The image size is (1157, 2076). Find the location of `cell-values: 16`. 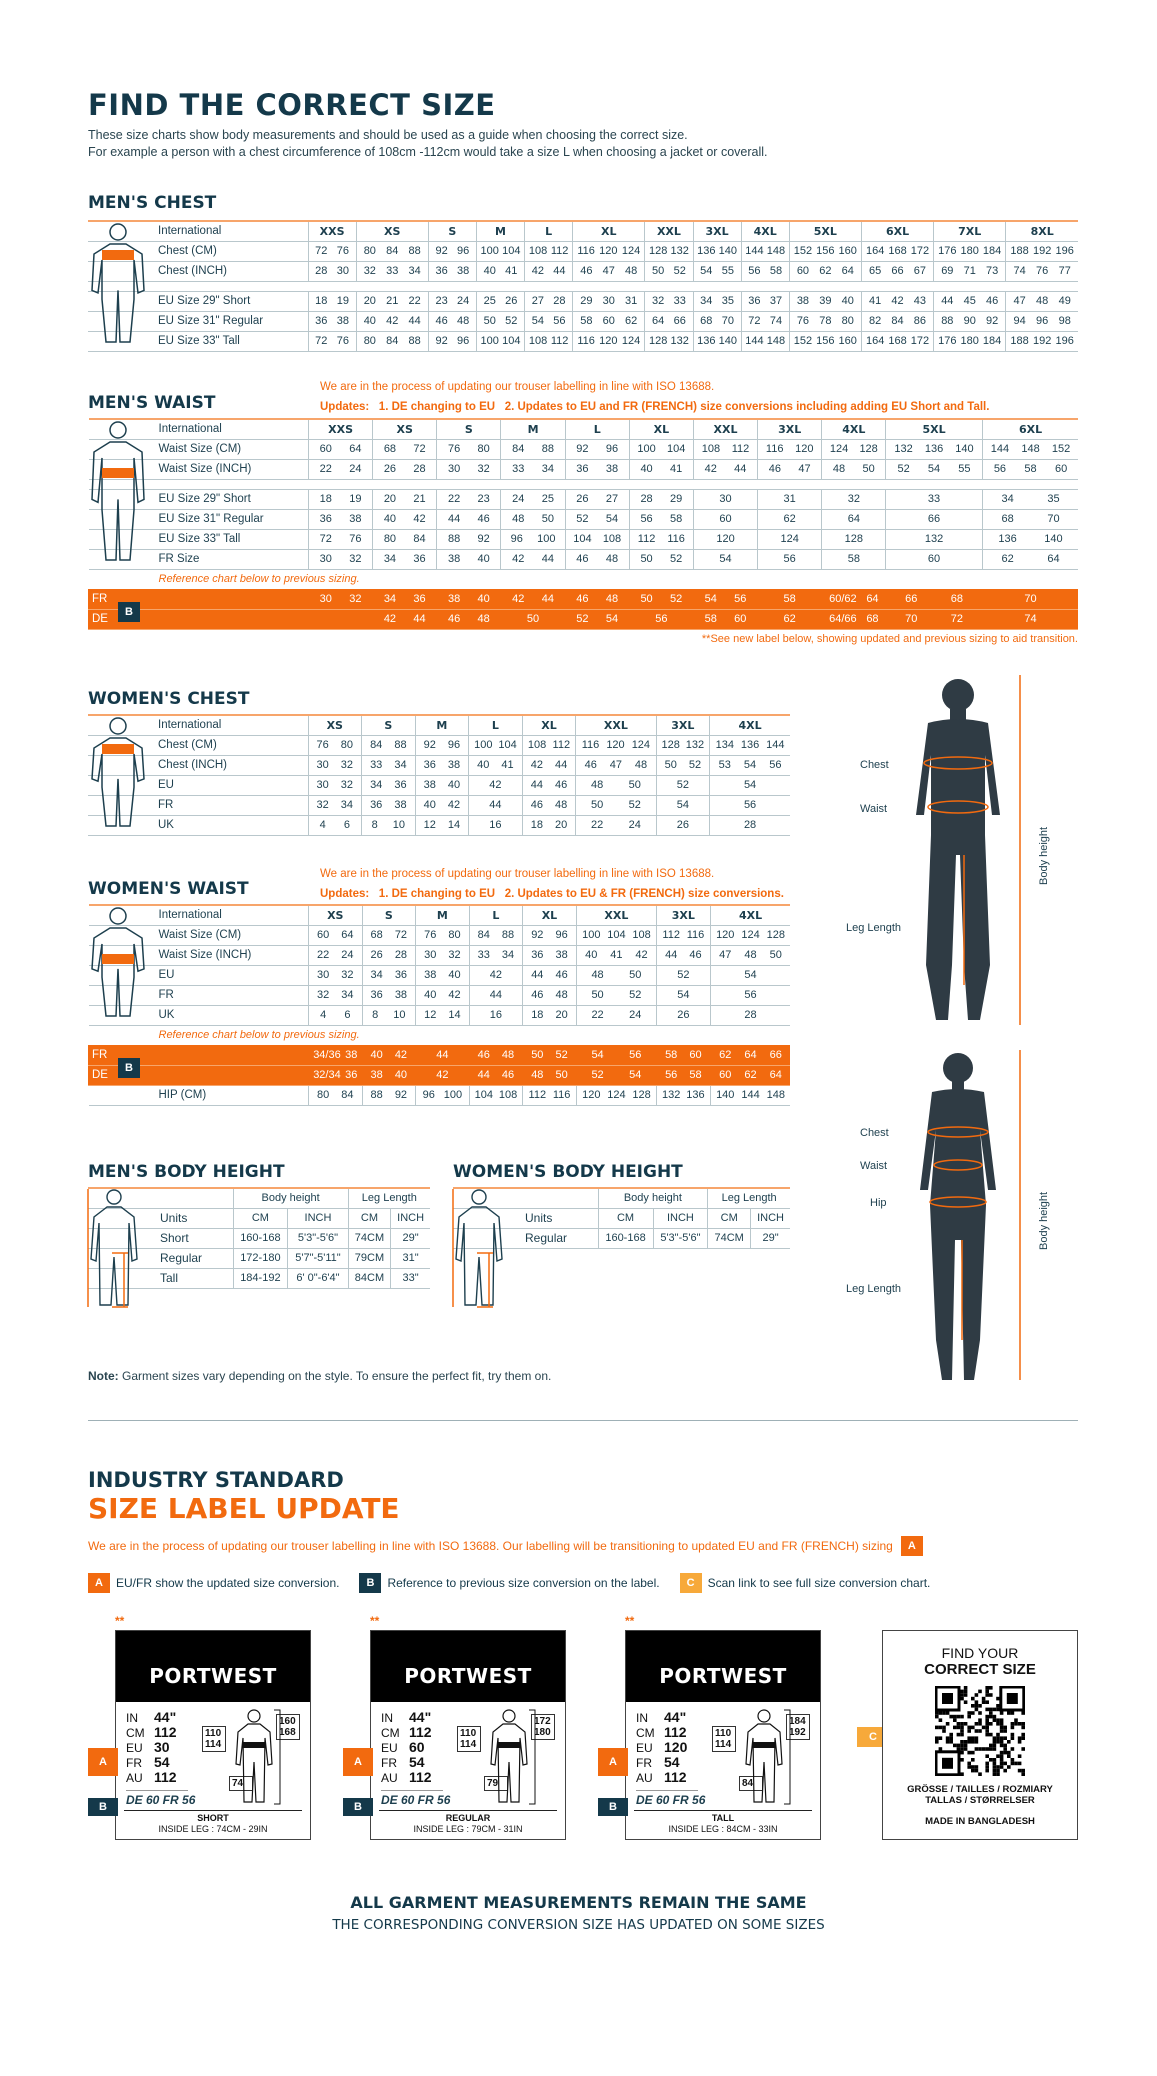

cell-values: 16 is located at coordinates (496, 1015).